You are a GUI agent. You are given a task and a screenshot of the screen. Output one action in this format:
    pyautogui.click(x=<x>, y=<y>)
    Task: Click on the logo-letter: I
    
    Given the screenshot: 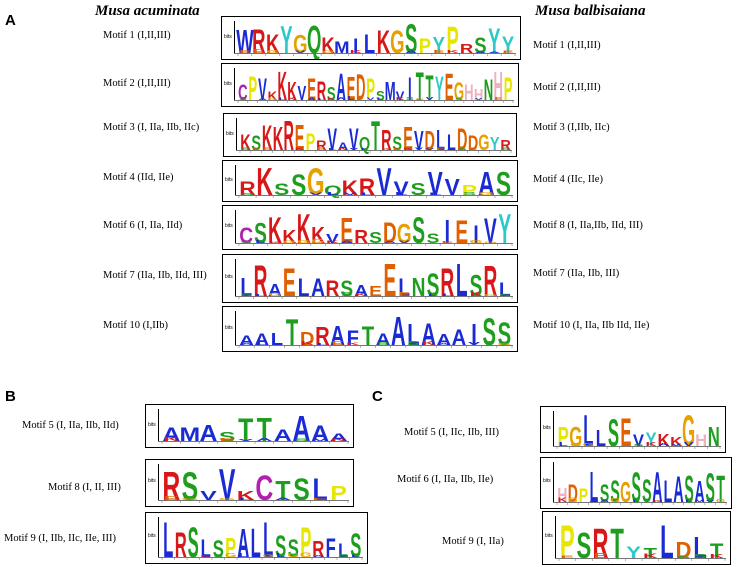 What is the action you would take?
    pyautogui.click(x=474, y=334)
    